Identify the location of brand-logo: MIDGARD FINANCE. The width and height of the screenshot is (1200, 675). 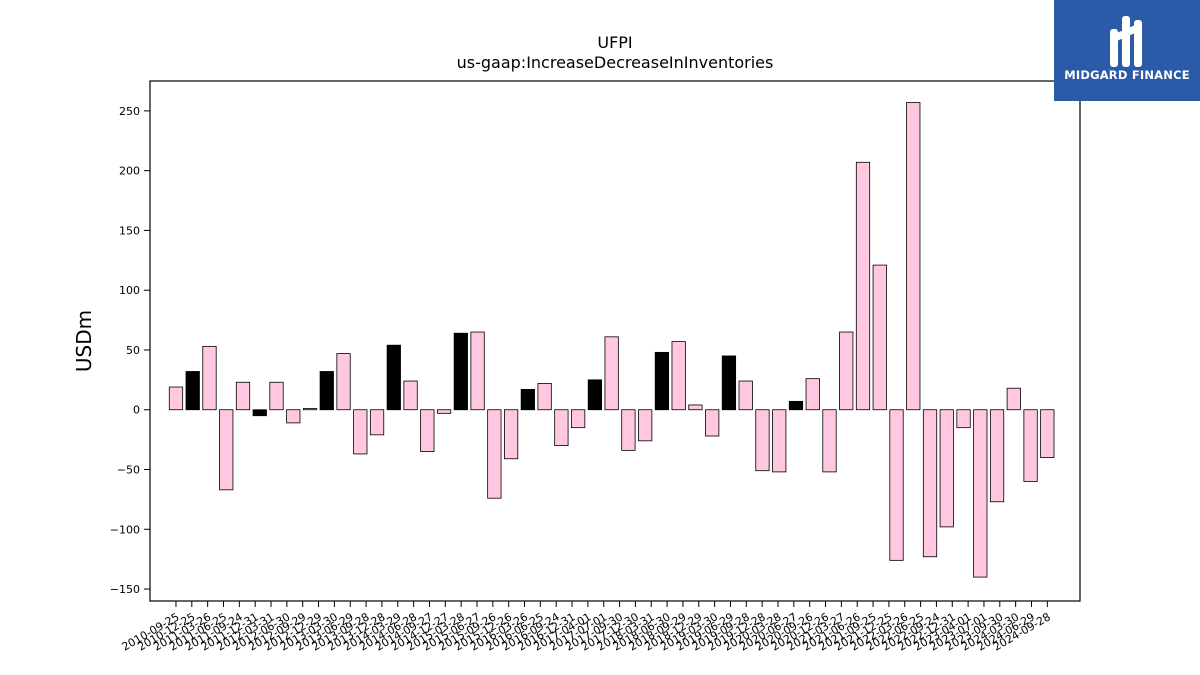
(1127, 50).